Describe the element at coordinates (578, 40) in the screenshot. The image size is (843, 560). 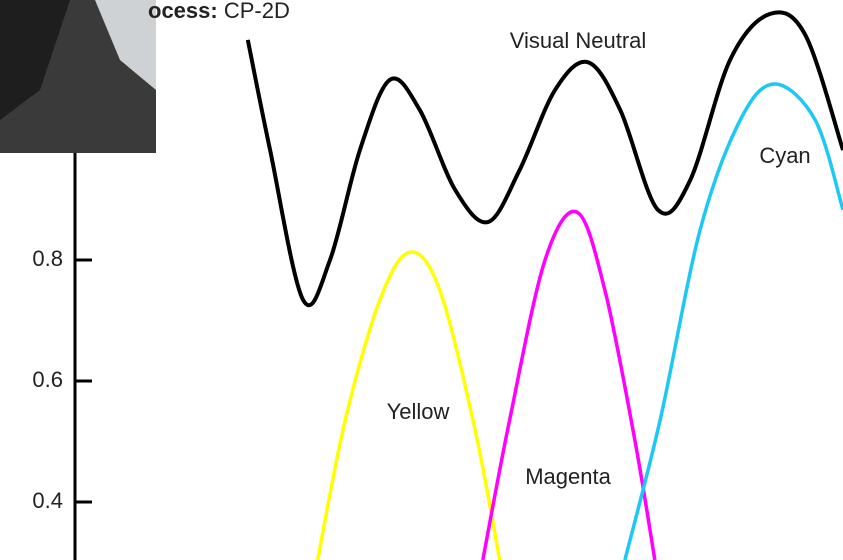
I see `series-label: Visual Neutral` at that location.